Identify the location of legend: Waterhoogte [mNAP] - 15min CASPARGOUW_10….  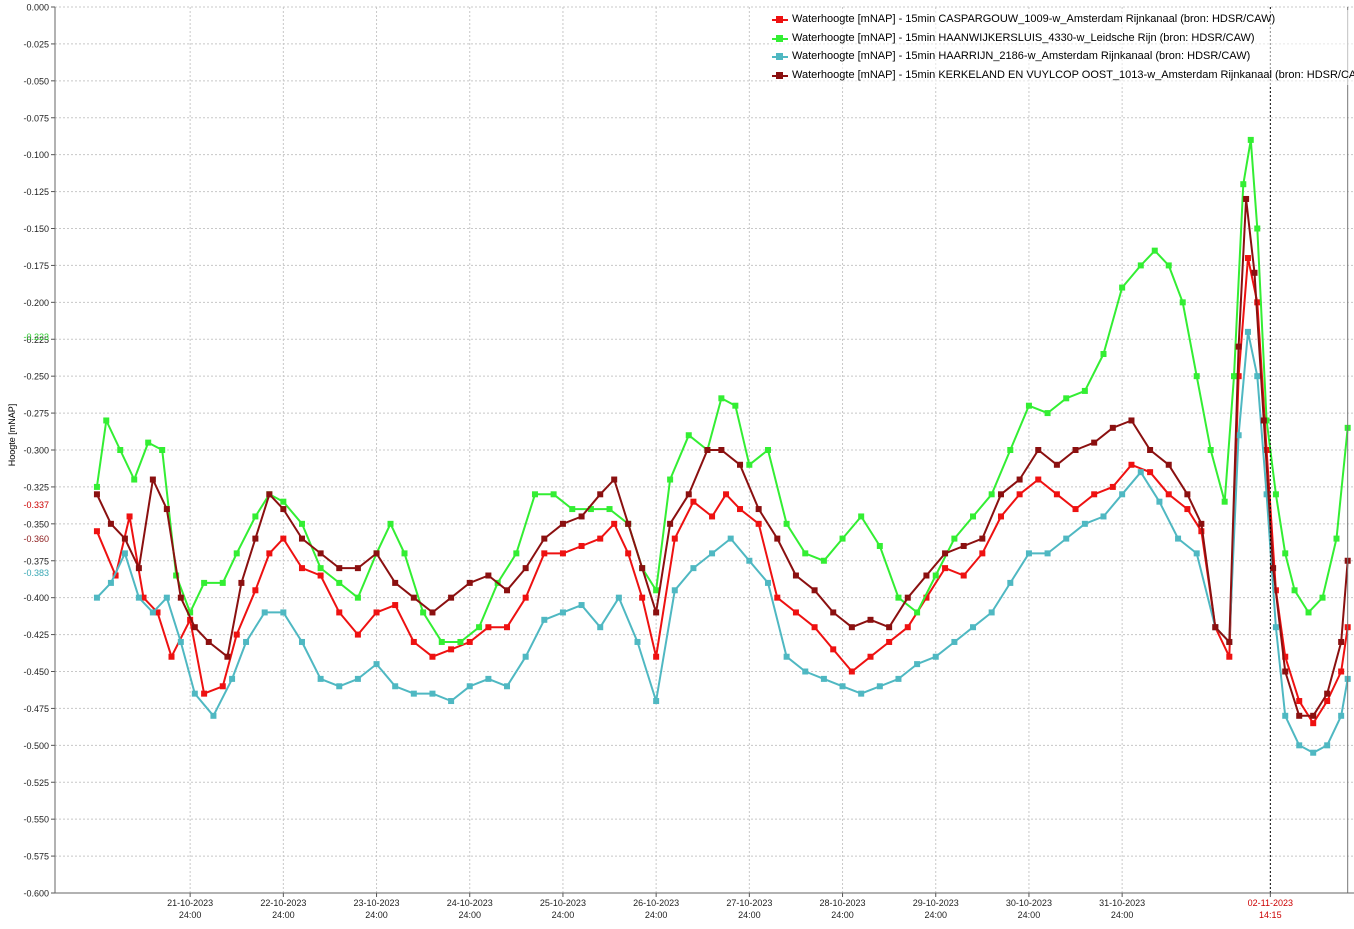
(1063, 47).